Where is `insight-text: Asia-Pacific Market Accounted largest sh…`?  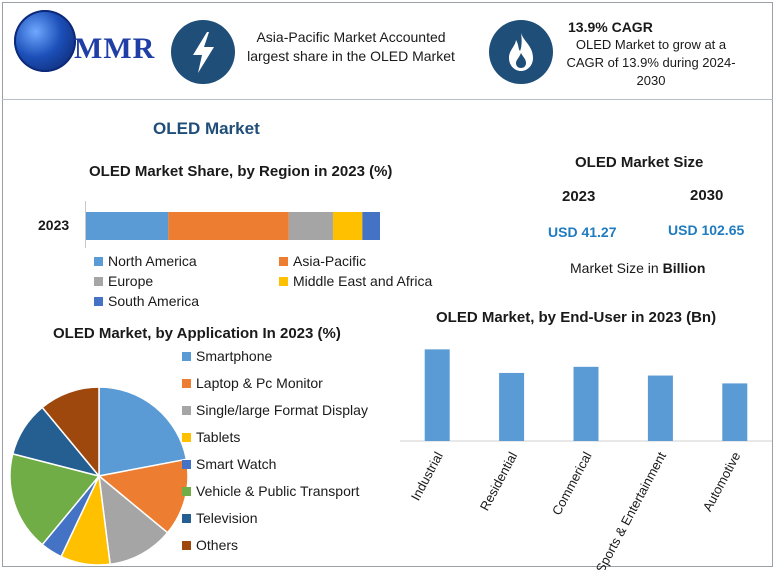
insight-text: Asia-Pacific Market Accounted largest sh… is located at coordinates (351, 46).